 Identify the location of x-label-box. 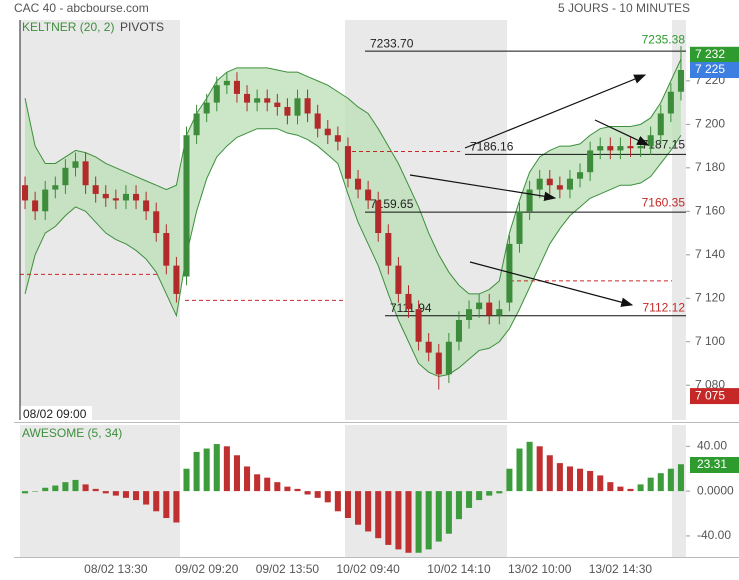
(56, 414).